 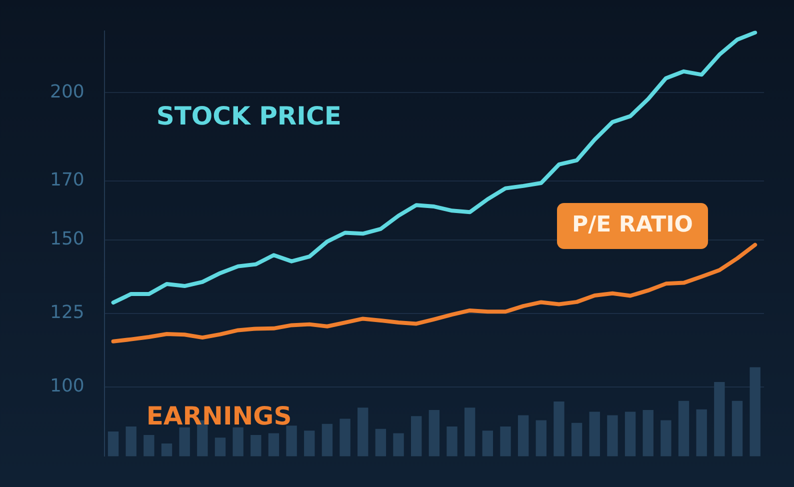 I want to click on annotation: P/E RATIO, so click(x=632, y=225).